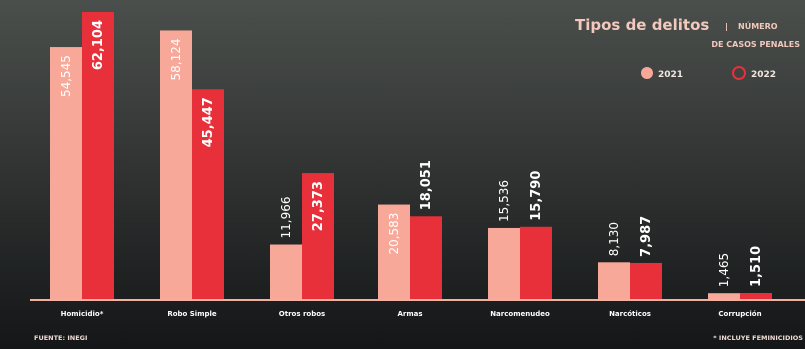 Image resolution: width=805 pixels, height=349 pixels. What do you see at coordinates (60, 338) in the screenshot?
I see `source-note: FUENTE: INEGI` at bounding box center [60, 338].